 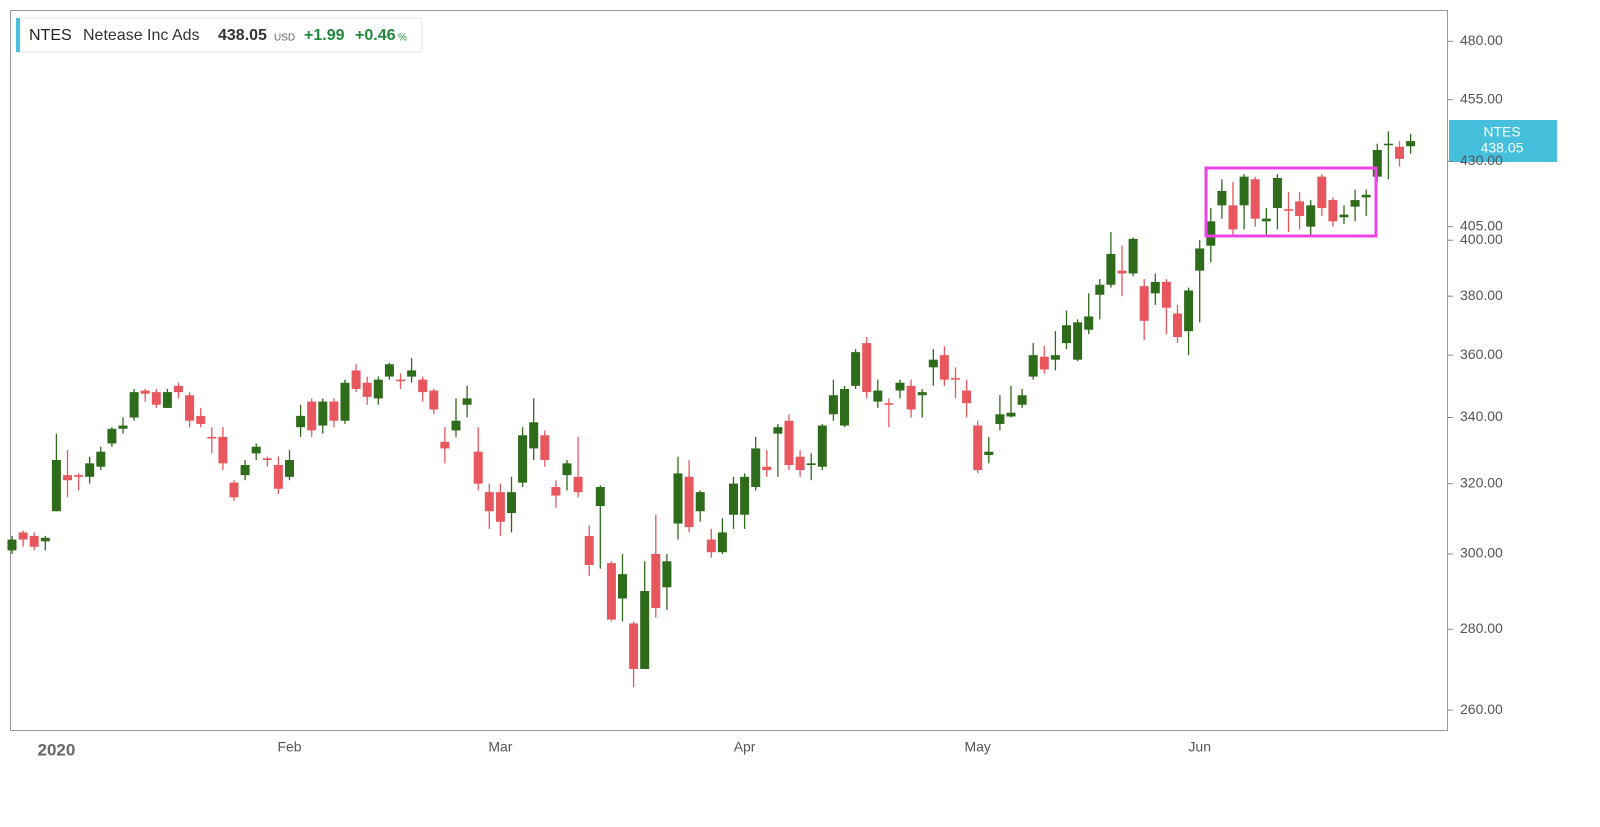 I want to click on price-badge: NTES 438.05, so click(x=1503, y=141).